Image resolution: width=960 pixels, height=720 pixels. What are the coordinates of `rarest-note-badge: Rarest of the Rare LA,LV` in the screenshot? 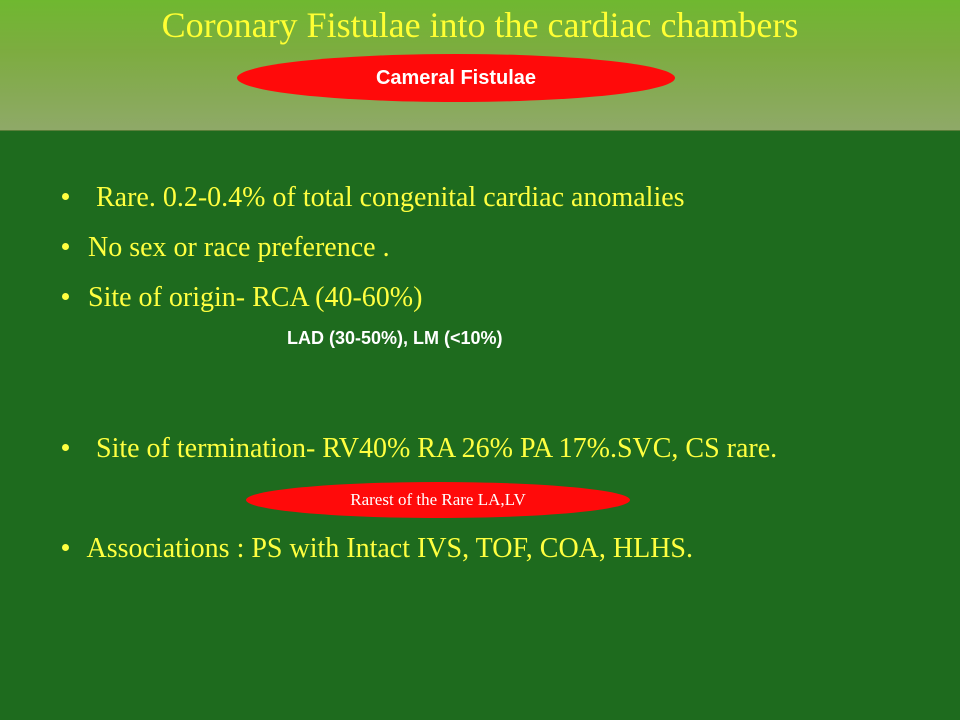 It's located at (438, 500).